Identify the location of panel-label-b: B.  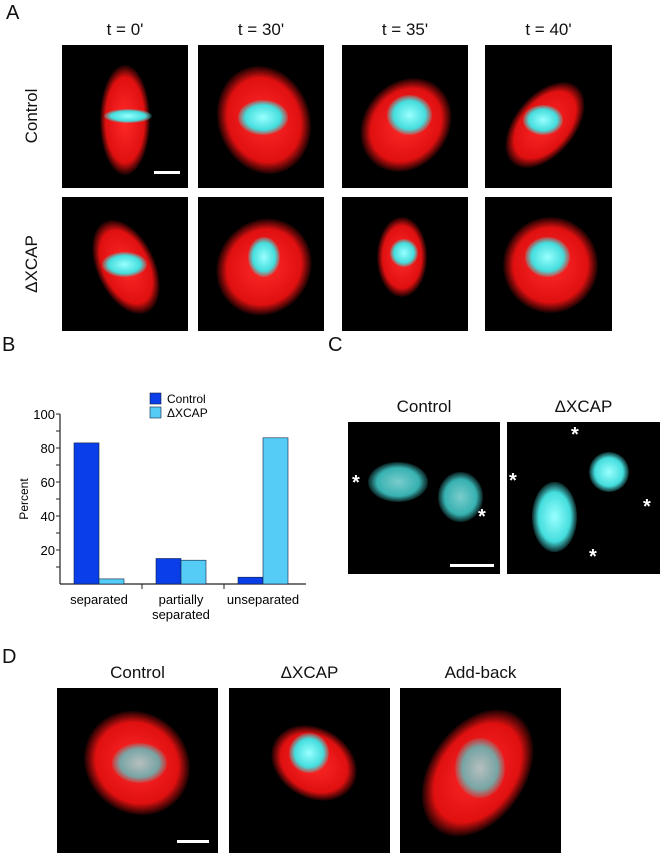
(9, 345).